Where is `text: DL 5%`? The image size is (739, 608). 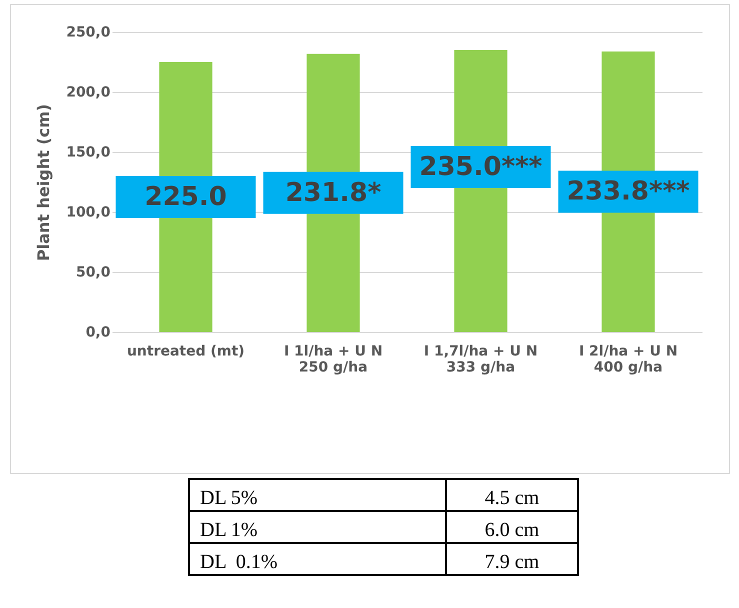 text: DL 5% is located at coordinates (317, 495).